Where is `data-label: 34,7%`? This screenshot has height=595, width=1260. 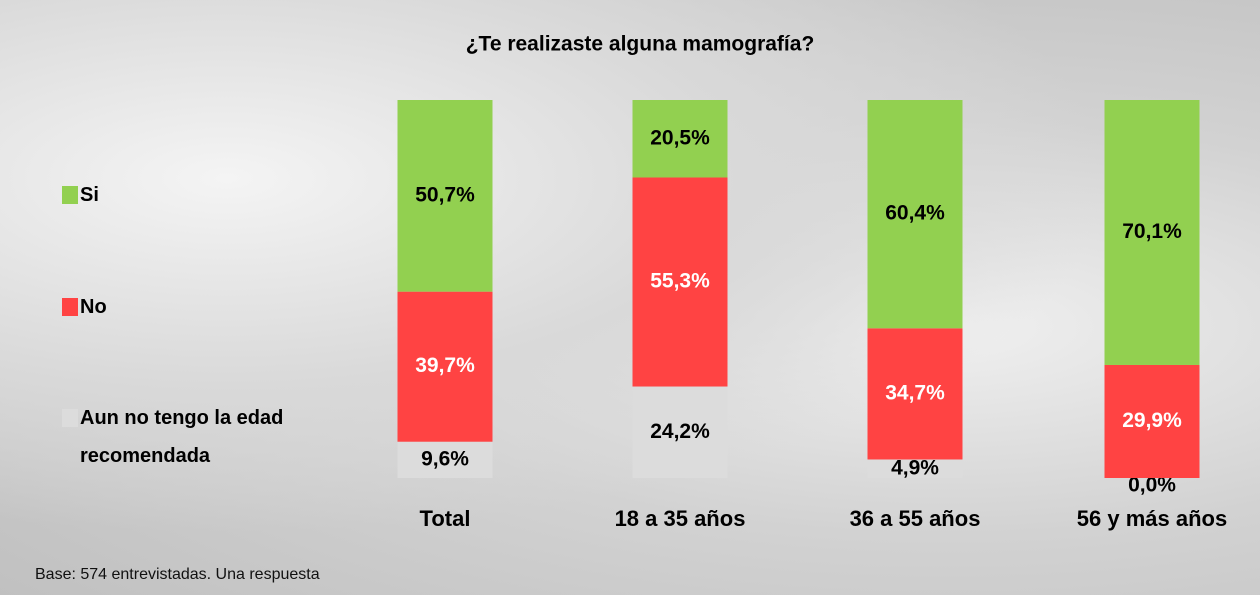
data-label: 34,7% is located at coordinates (915, 392).